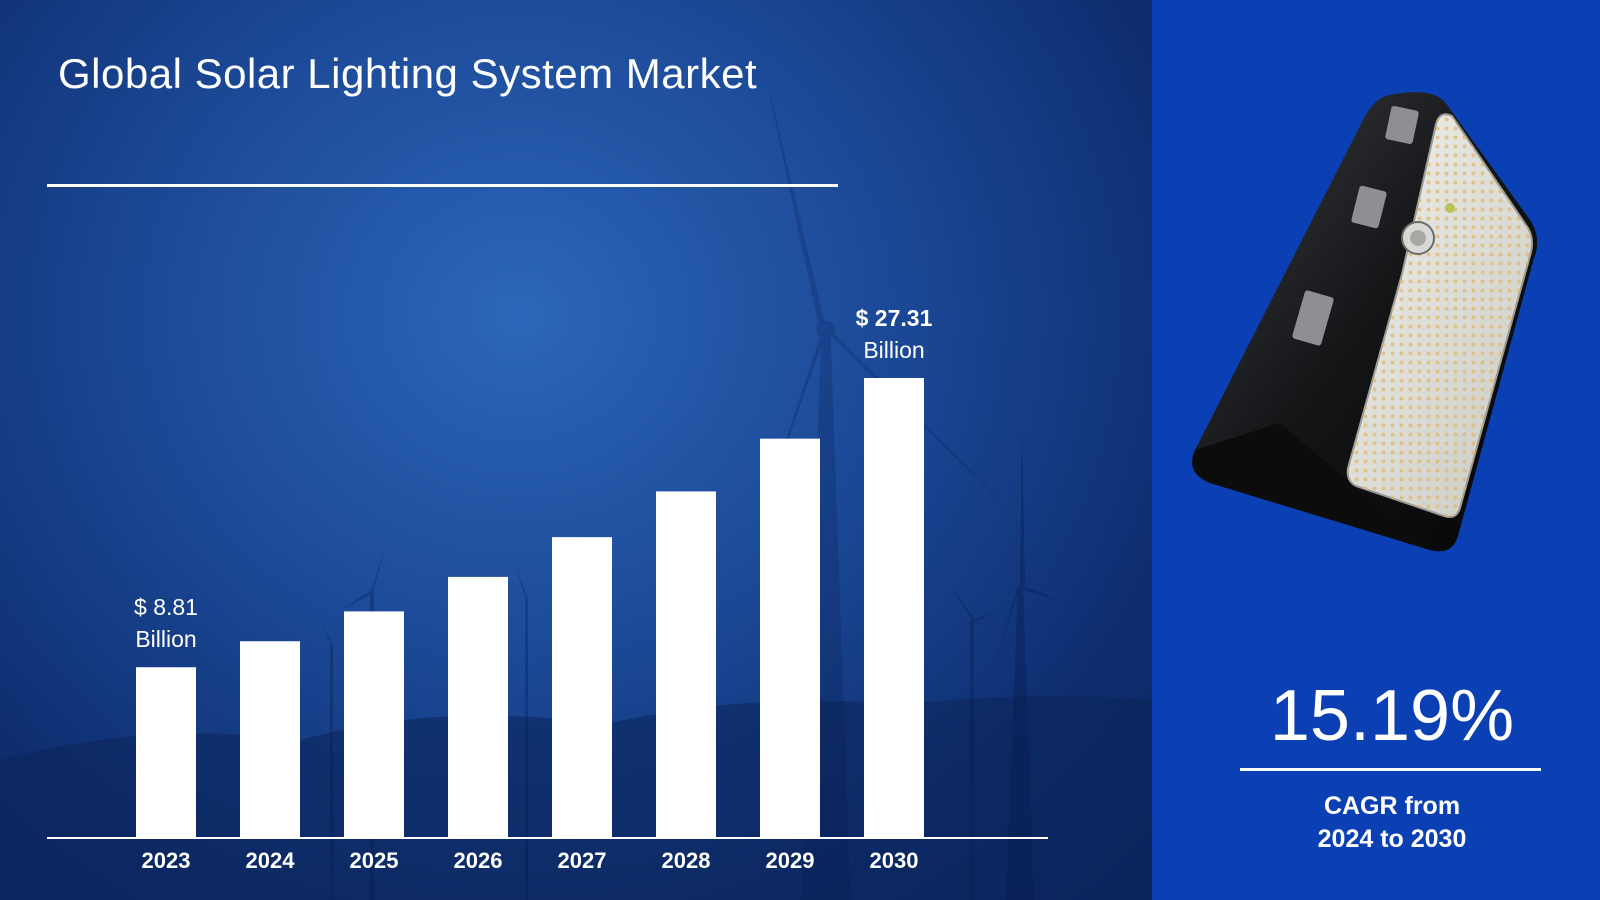 This screenshot has width=1600, height=900. Describe the element at coordinates (374, 860) in the screenshot. I see `x-tick-2025: 2025` at that location.